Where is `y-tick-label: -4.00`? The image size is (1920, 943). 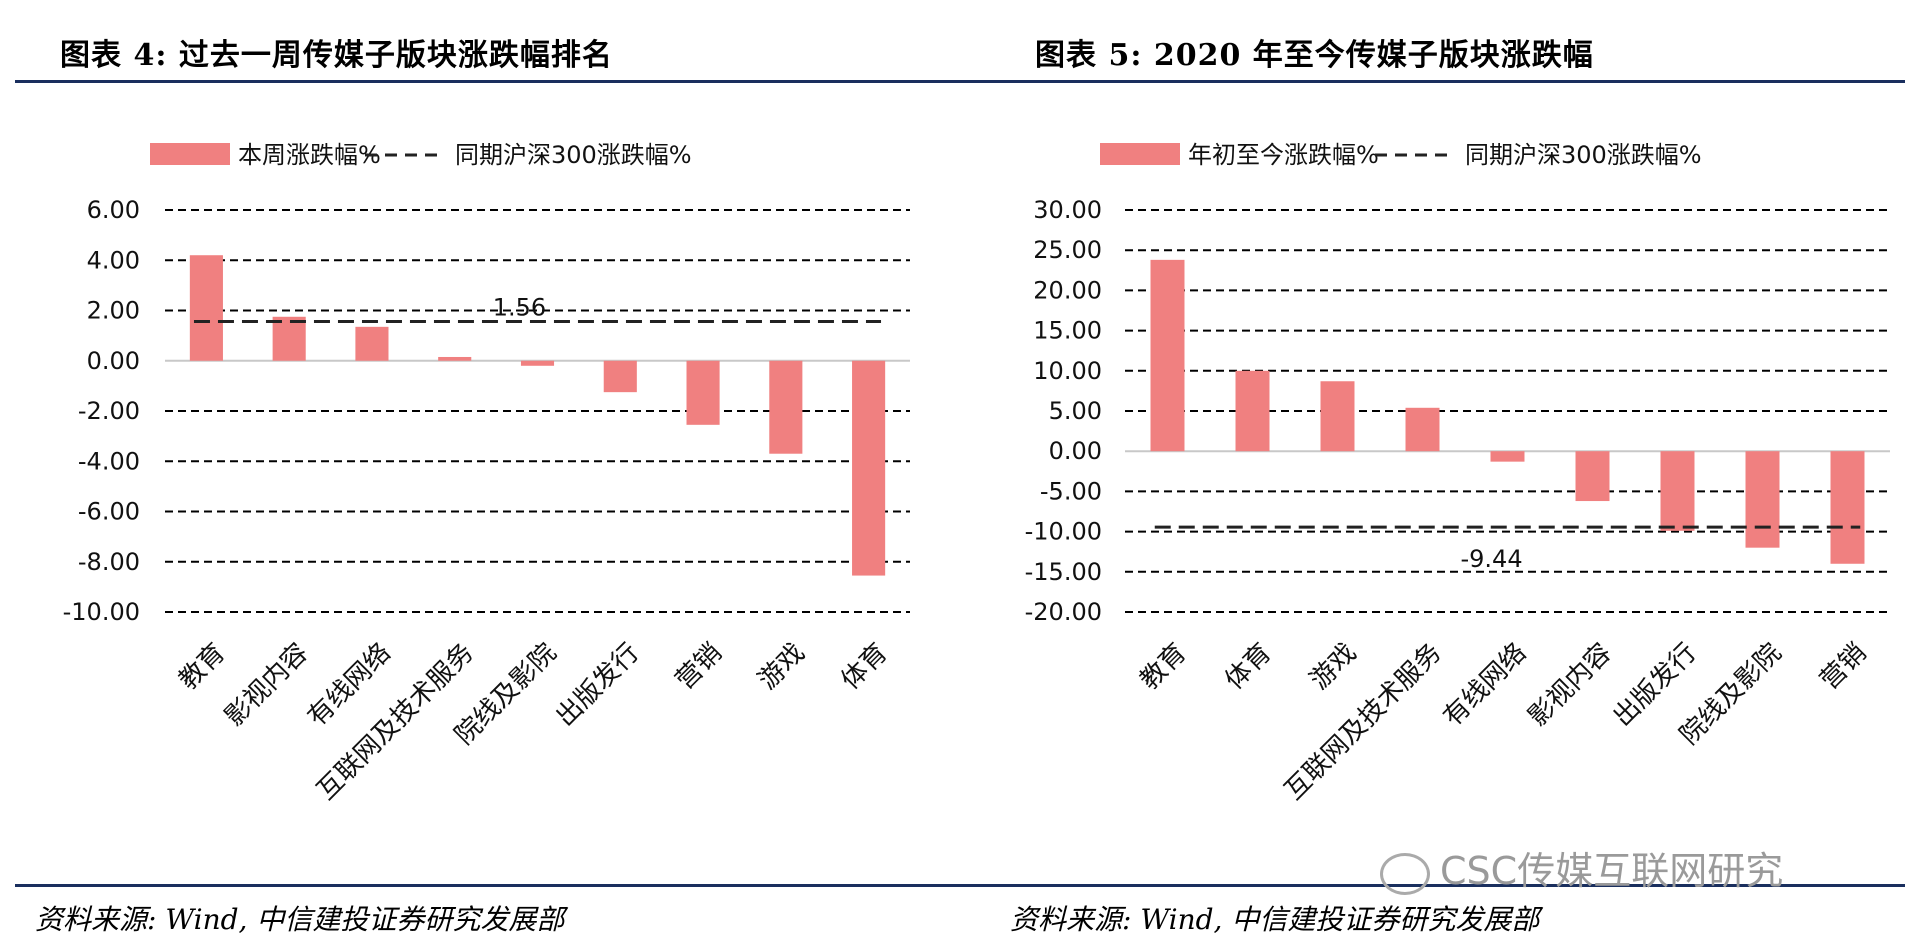
y-tick-label: -4.00 is located at coordinates (109, 461).